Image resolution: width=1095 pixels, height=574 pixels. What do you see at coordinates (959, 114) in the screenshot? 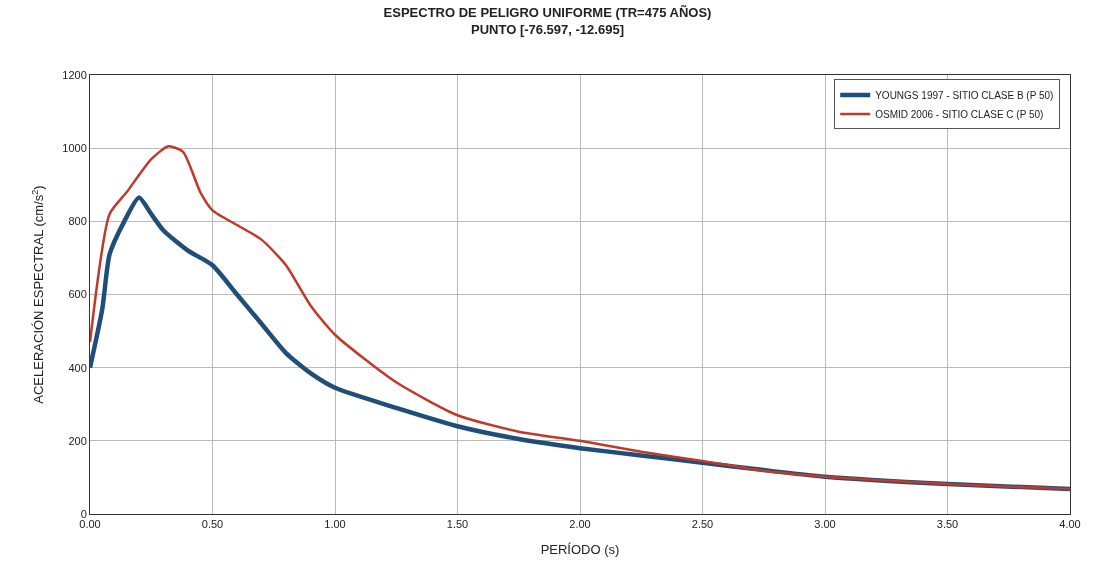
I see `legend-label: OSMID 2006 - SITIO CLASE C (P 50)` at bounding box center [959, 114].